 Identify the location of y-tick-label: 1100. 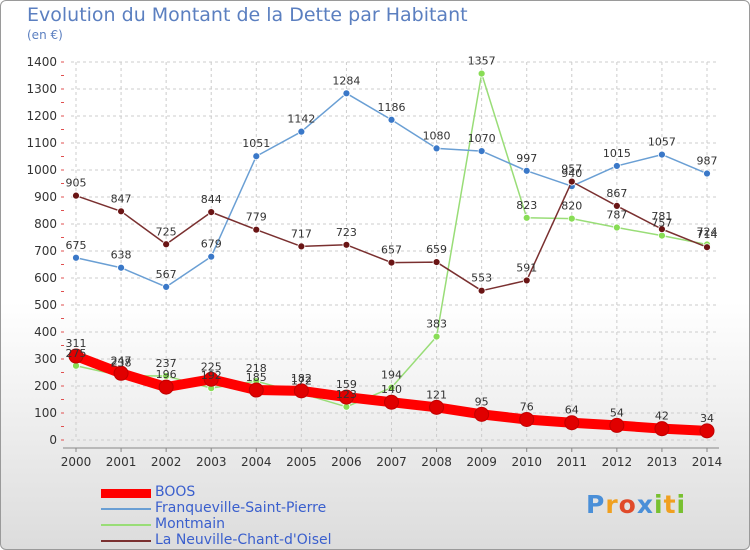
(41, 143).